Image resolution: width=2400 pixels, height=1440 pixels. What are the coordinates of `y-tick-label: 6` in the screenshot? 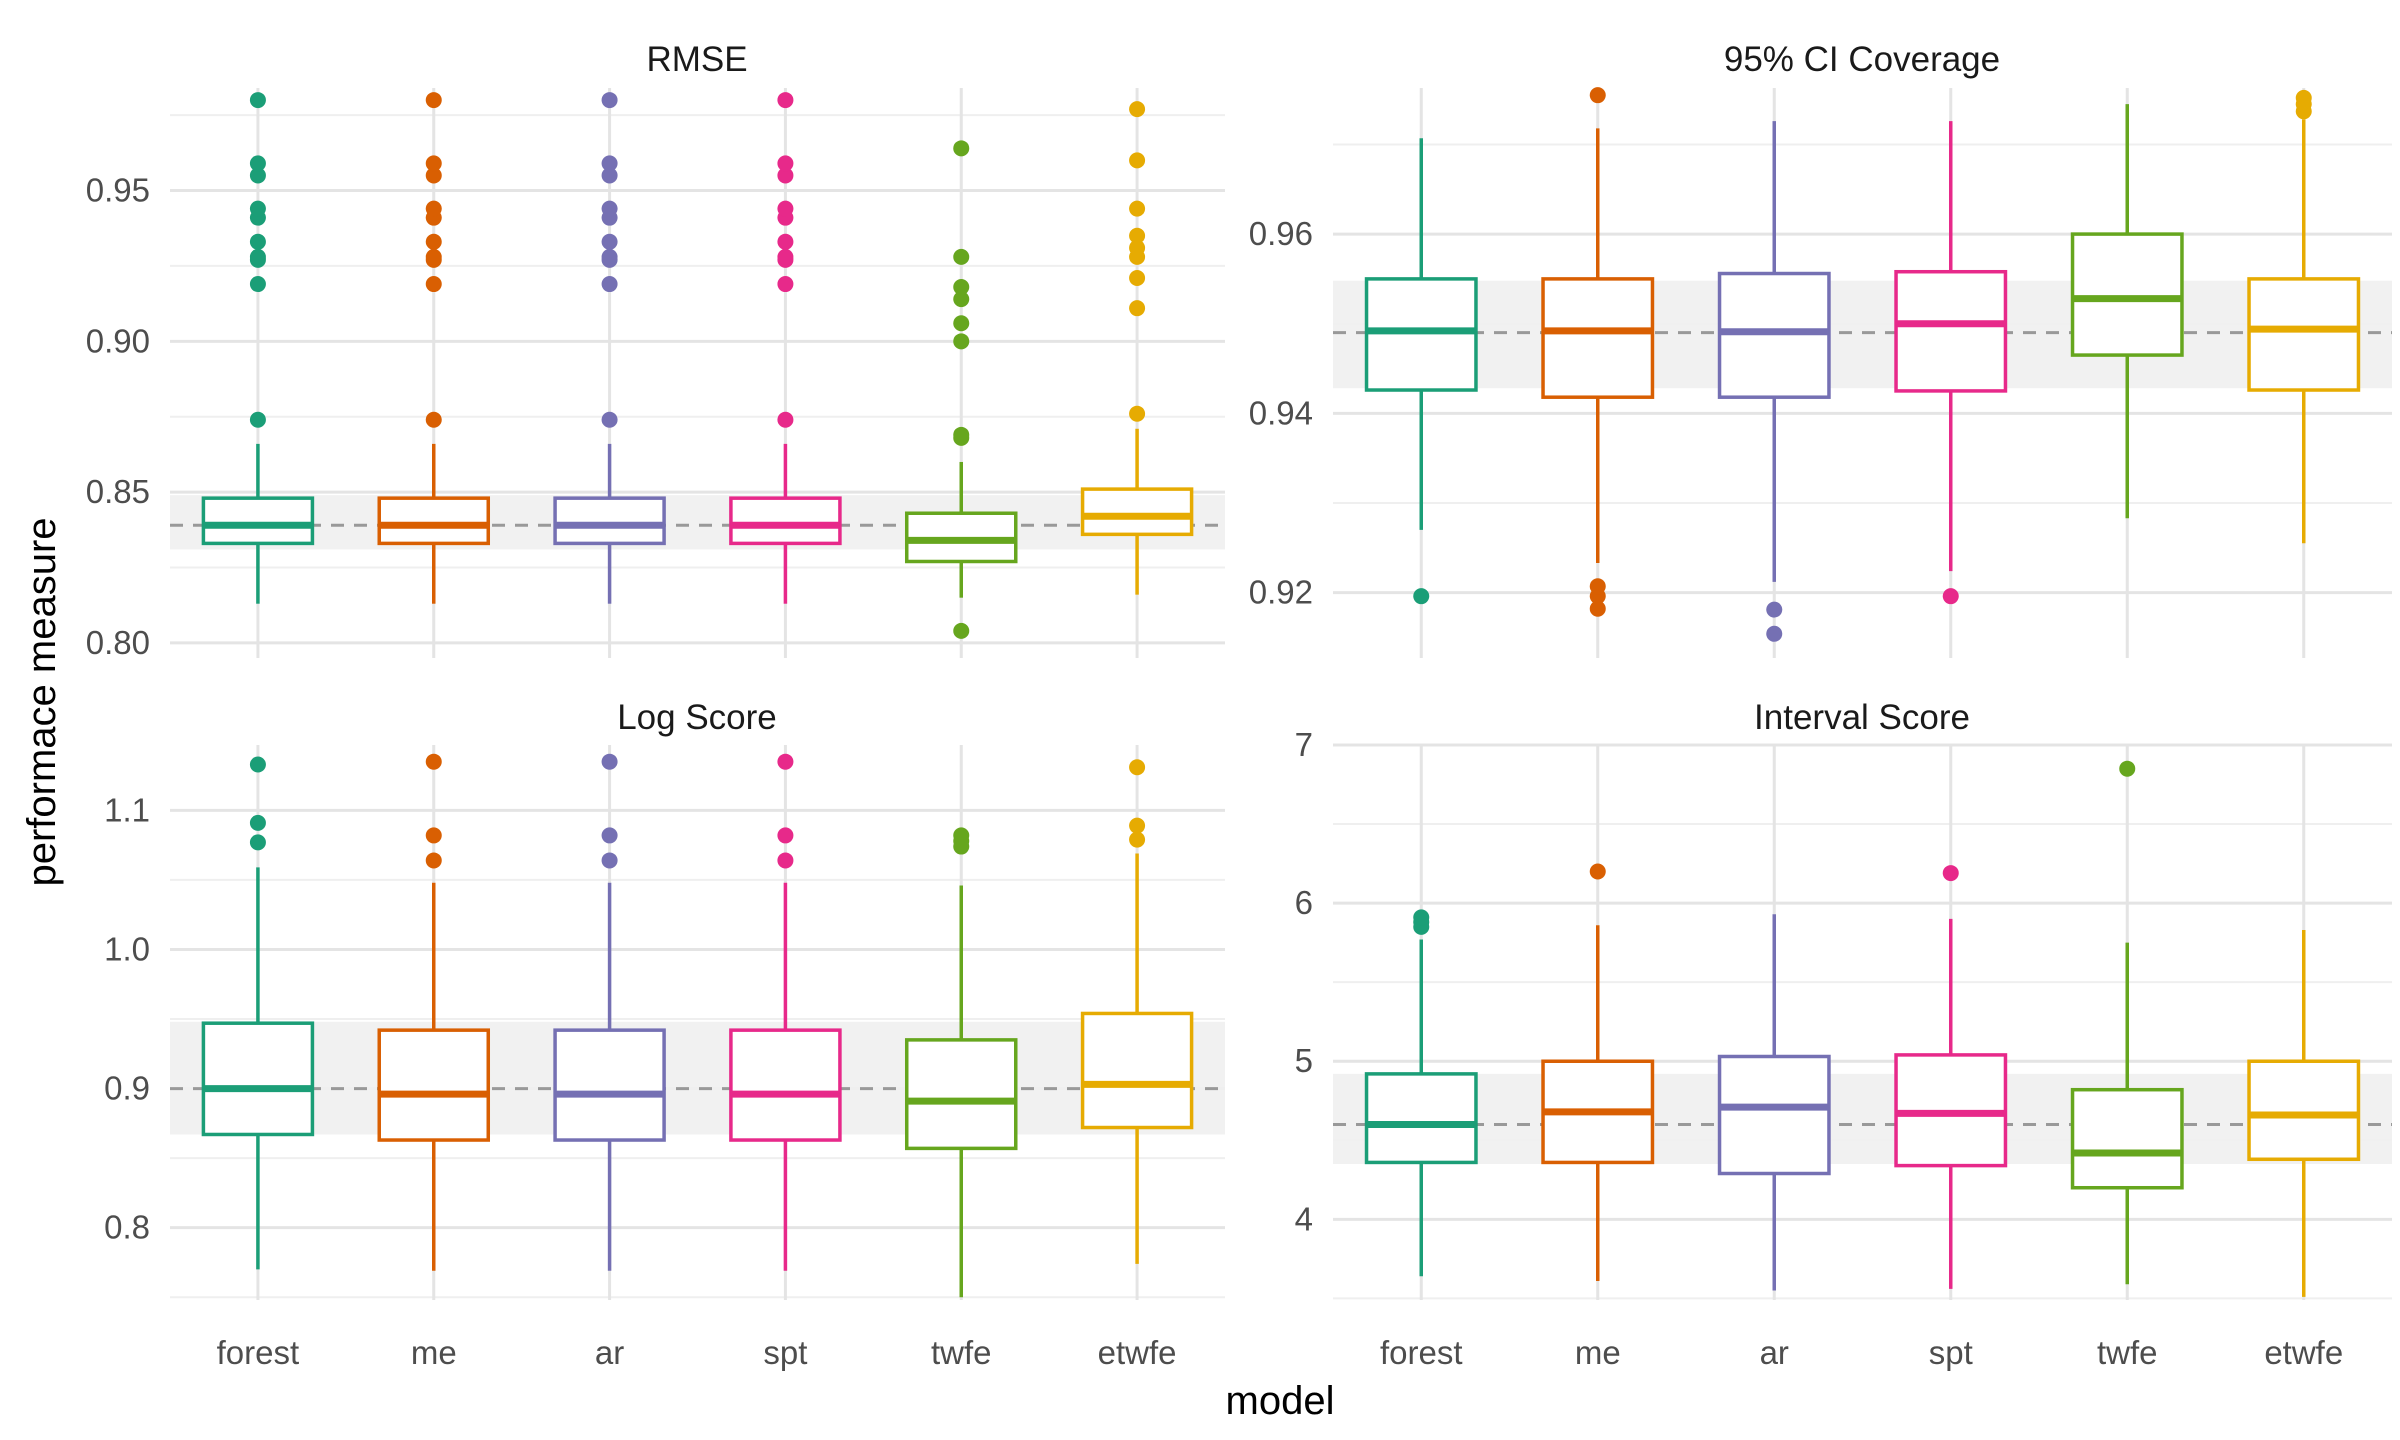 It's located at (1304, 902).